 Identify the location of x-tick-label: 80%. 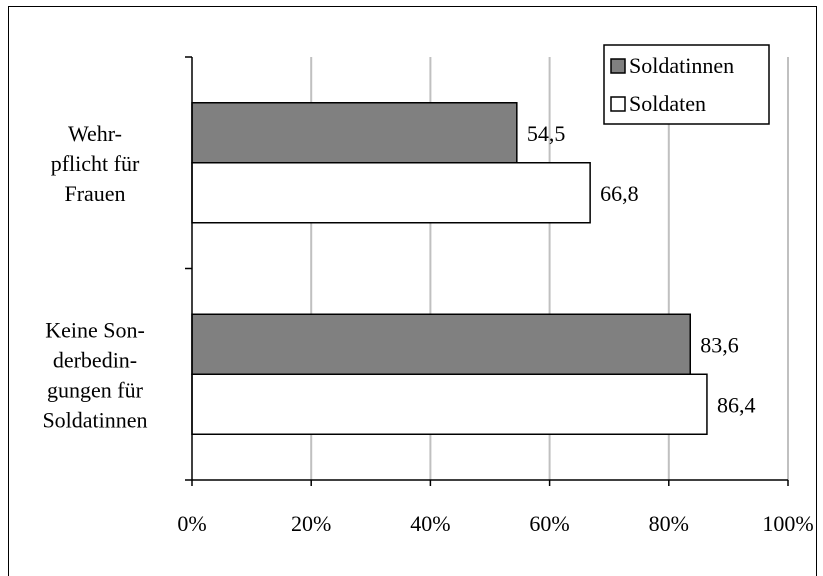
(669, 523).